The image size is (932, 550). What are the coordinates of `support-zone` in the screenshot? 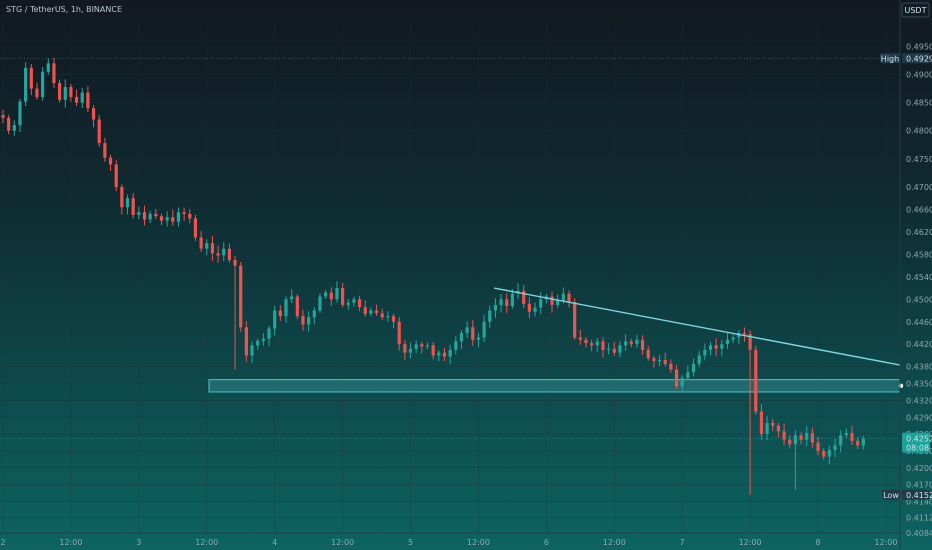 It's located at (554, 386).